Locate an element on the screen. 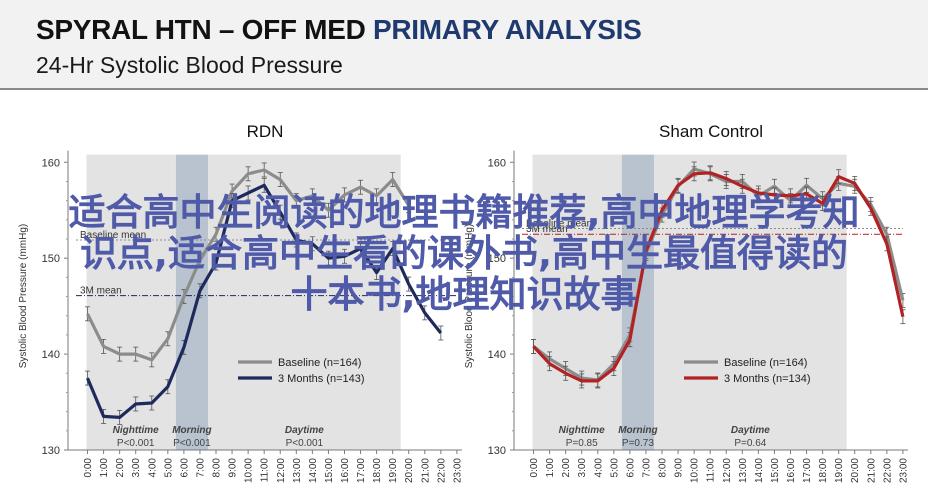 The width and height of the screenshot is (928, 504). period-pvalue: P=0.73 is located at coordinates (638, 443).